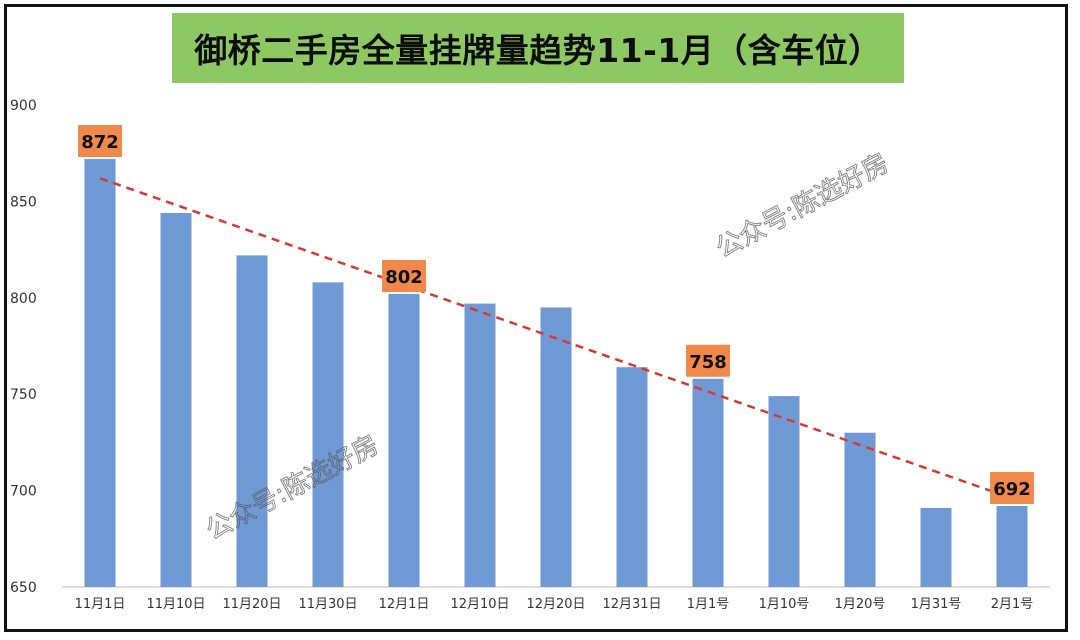 The image size is (1080, 640). What do you see at coordinates (100, 604) in the screenshot?
I see `x-tick-label: 11月1日` at bounding box center [100, 604].